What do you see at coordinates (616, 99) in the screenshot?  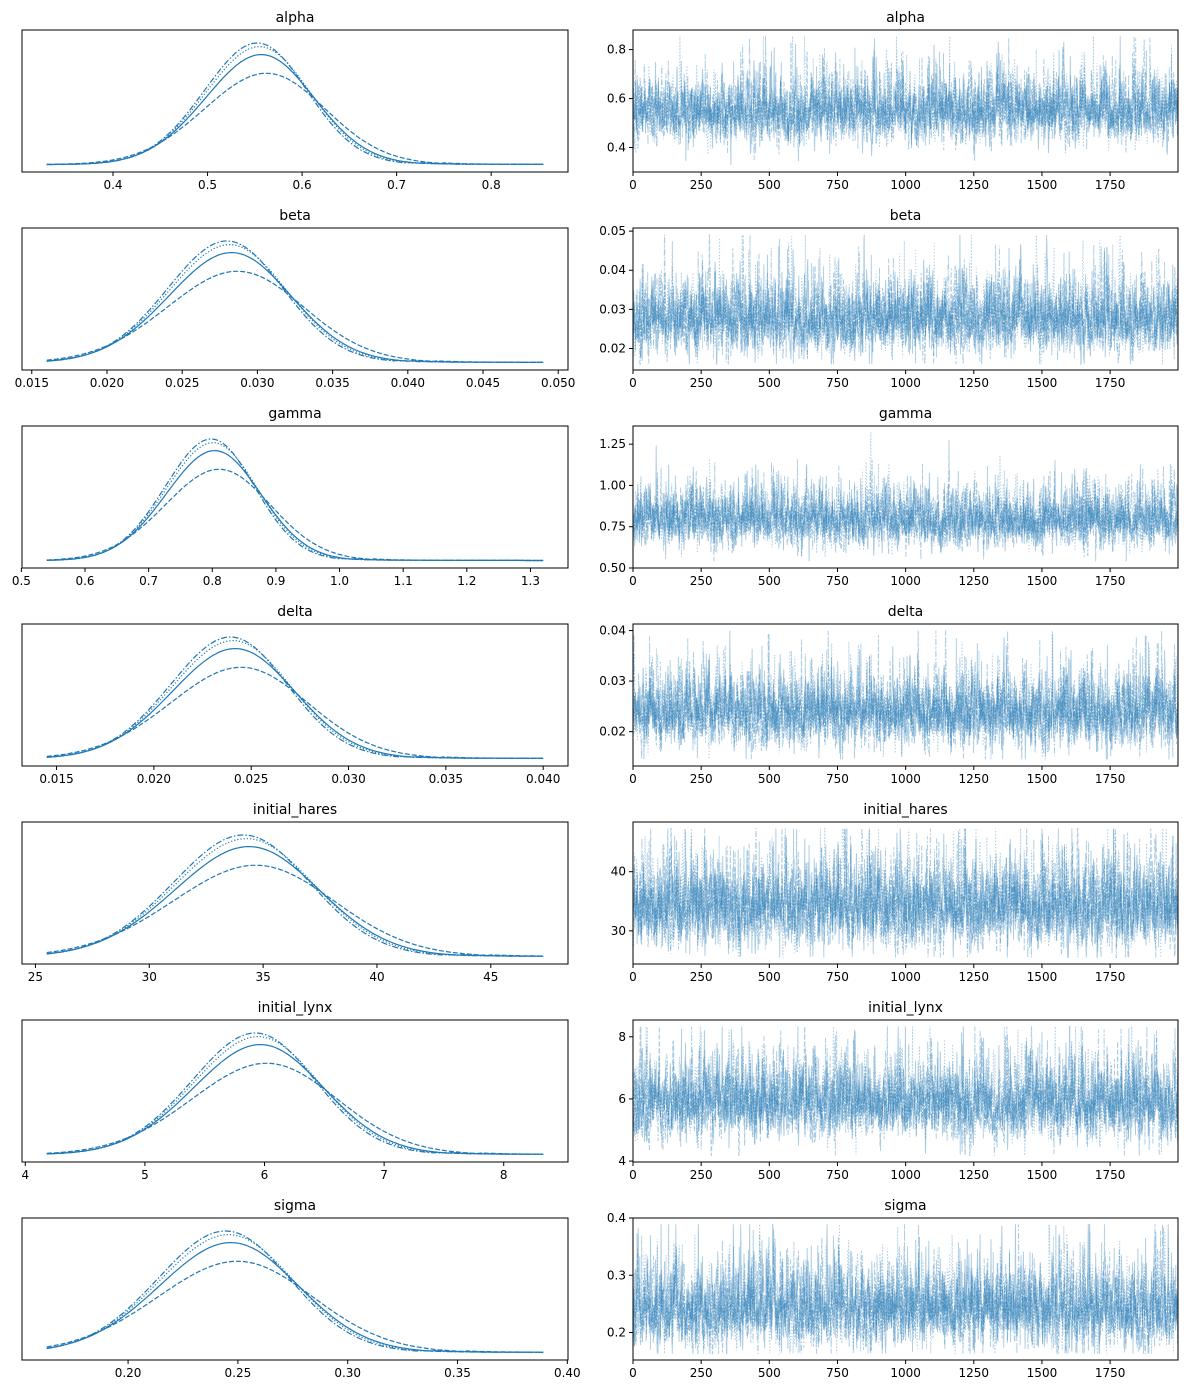 I see `y-tick-label: 0.6` at bounding box center [616, 99].